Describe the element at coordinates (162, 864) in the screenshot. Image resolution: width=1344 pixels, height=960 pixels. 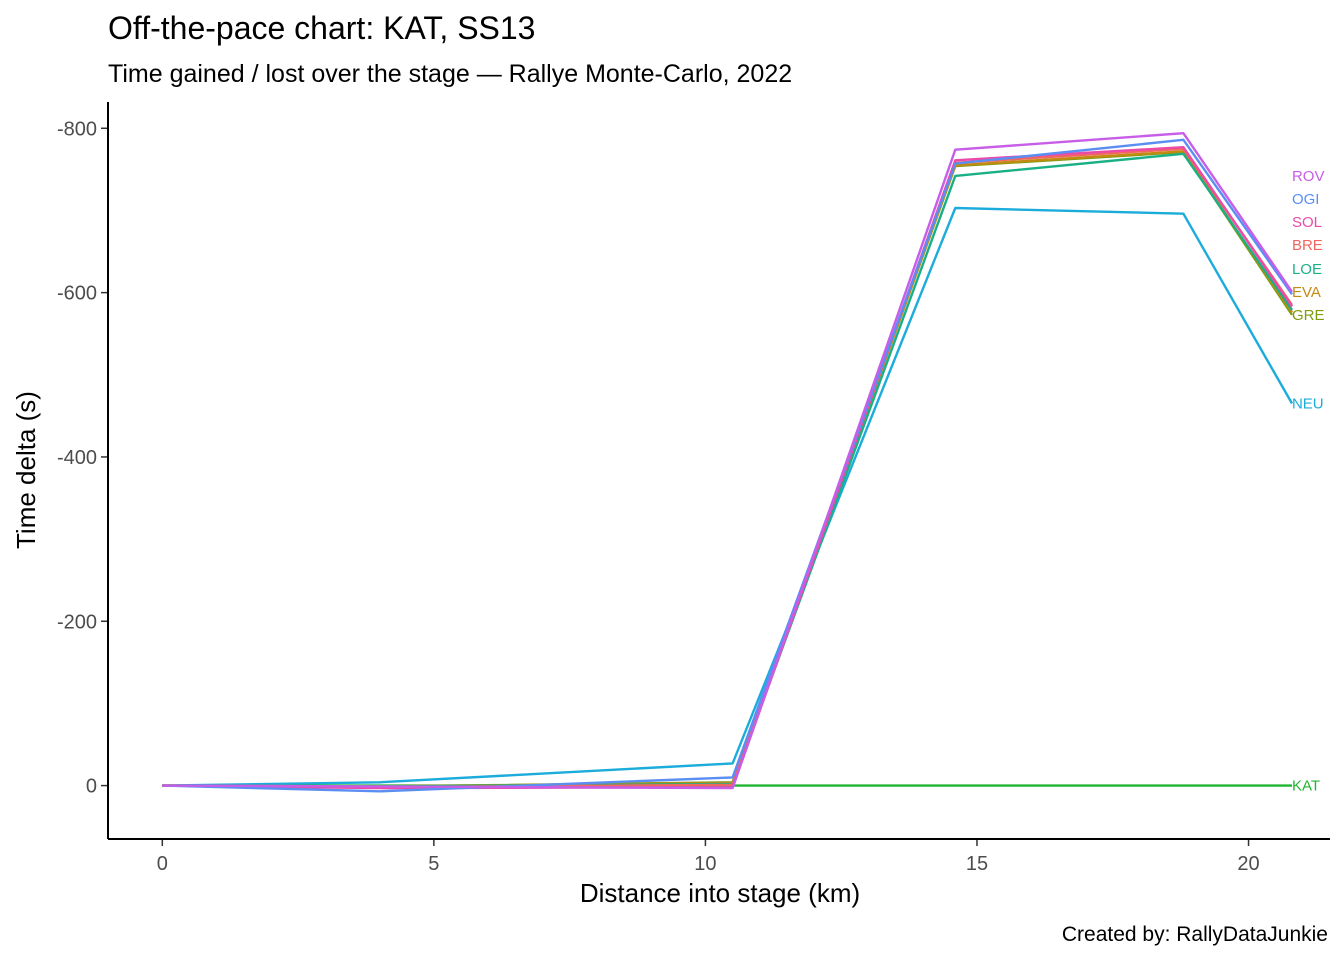
I see `x-tick-label: 0` at that location.